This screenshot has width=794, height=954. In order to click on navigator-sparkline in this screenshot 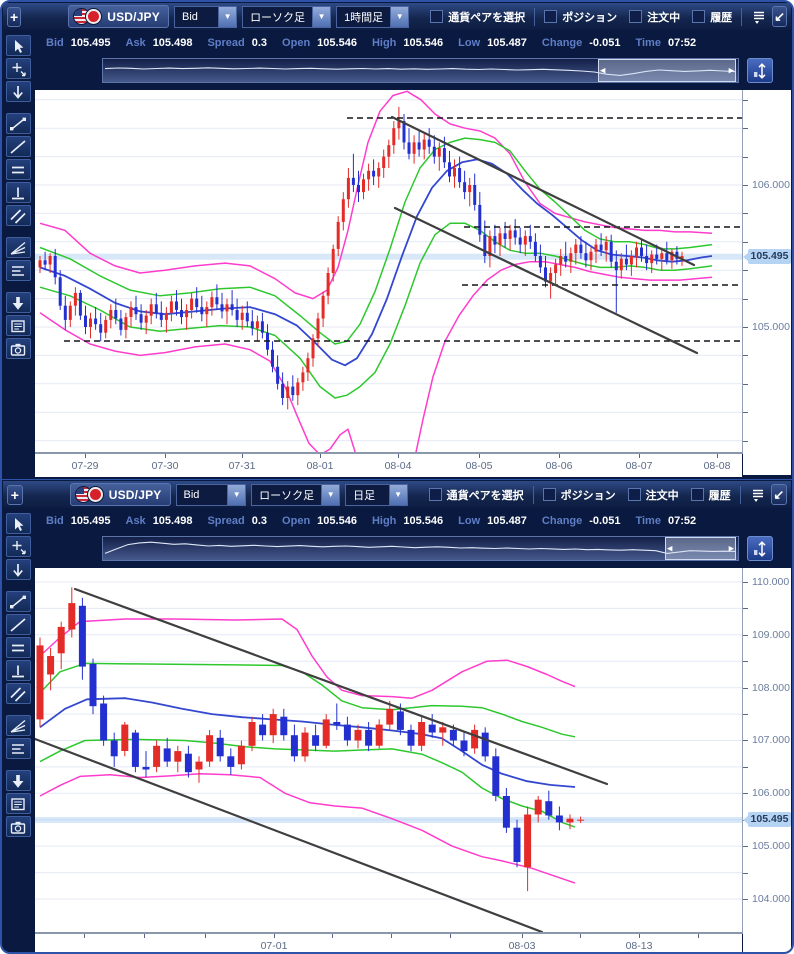, I will do `click(420, 547)`.